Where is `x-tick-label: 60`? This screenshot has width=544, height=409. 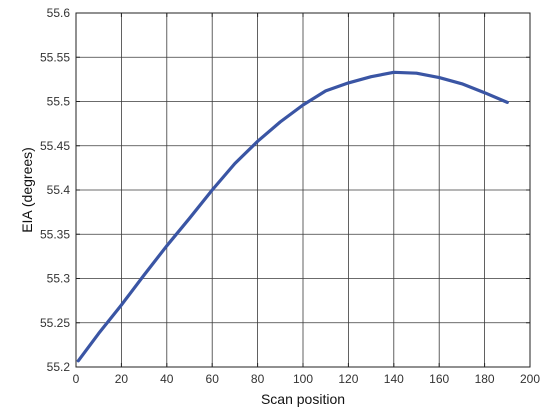
x-tick-label: 60 is located at coordinates (213, 379).